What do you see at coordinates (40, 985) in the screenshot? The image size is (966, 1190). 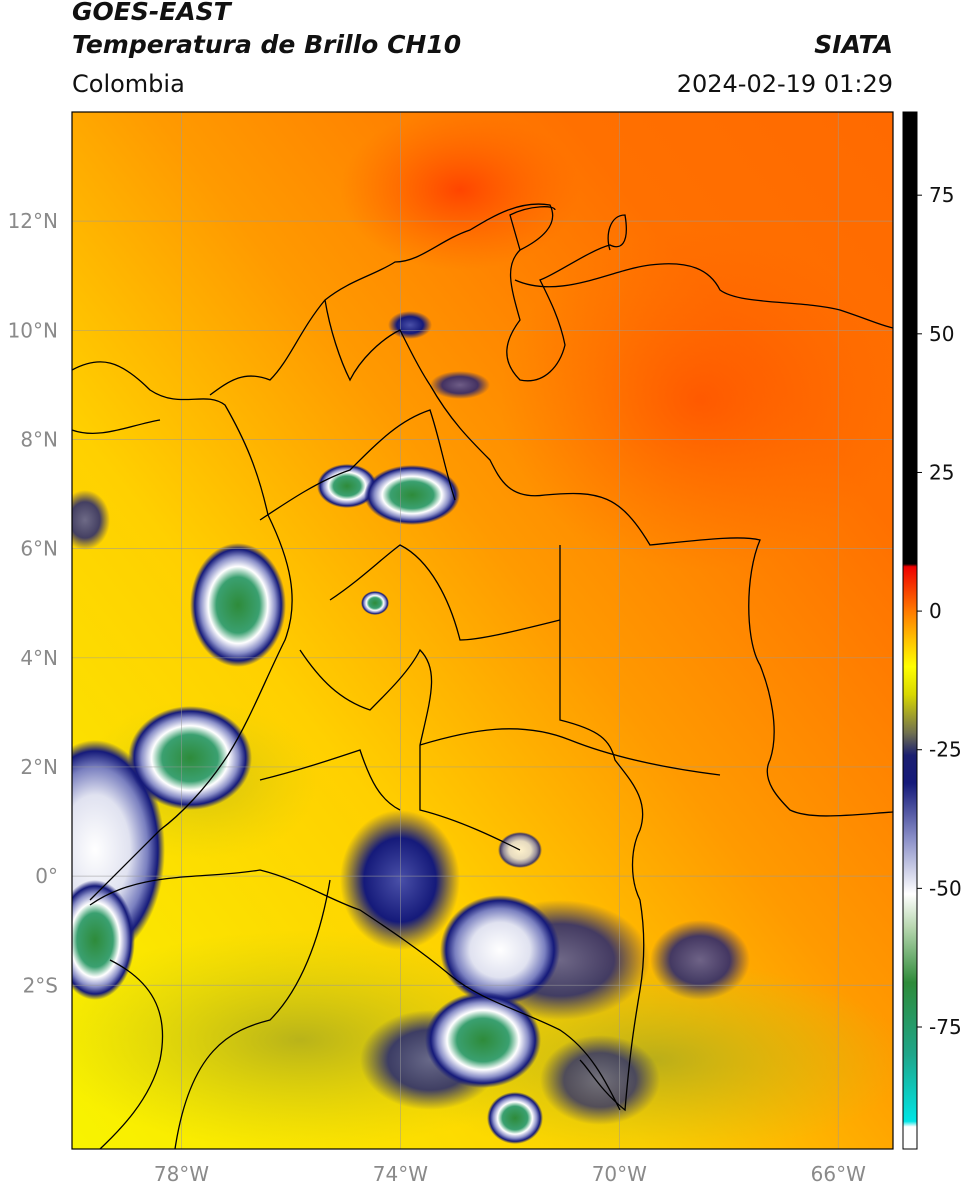 I see `lat-tick-label: 2°S` at bounding box center [40, 985].